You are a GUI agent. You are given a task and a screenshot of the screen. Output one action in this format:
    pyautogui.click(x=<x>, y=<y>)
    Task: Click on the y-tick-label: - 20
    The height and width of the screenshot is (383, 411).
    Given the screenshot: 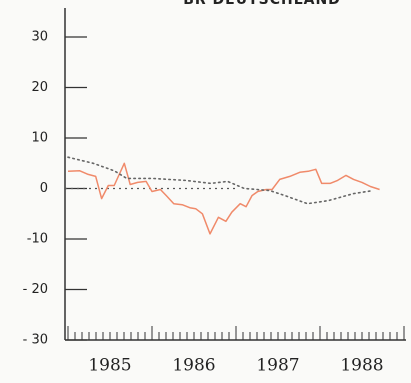 What is the action you would take?
    pyautogui.click(x=35, y=289)
    